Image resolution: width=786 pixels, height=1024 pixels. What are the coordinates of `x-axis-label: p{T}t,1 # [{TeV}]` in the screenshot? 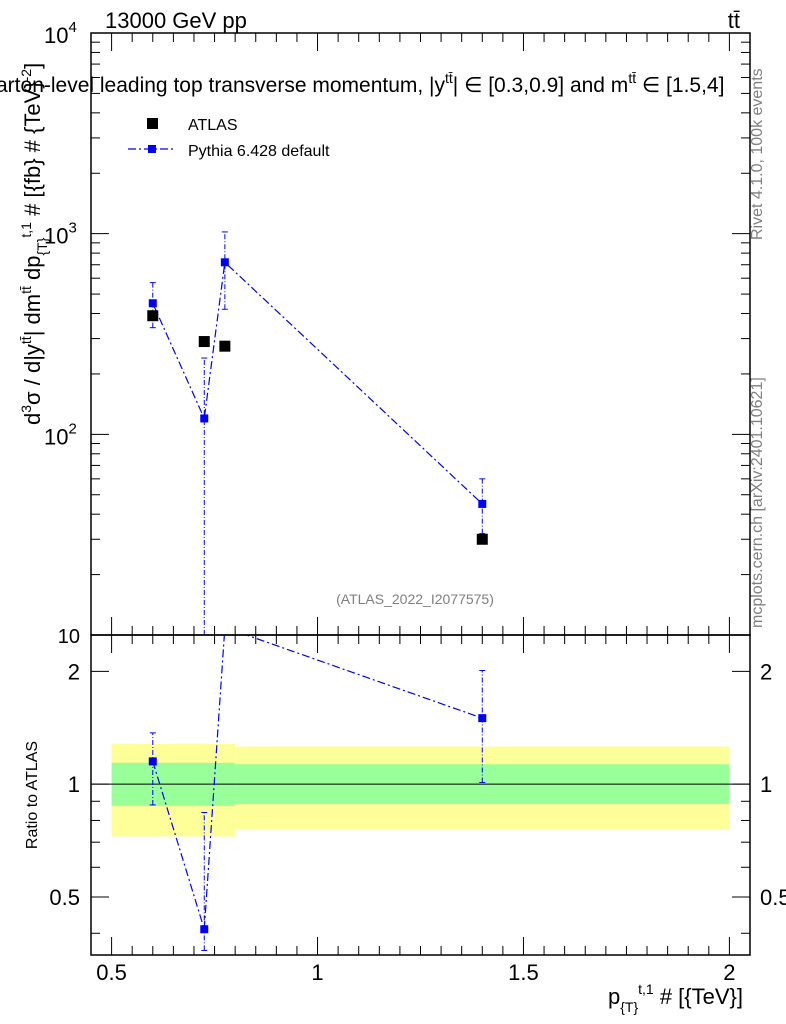 It's located at (675, 998).